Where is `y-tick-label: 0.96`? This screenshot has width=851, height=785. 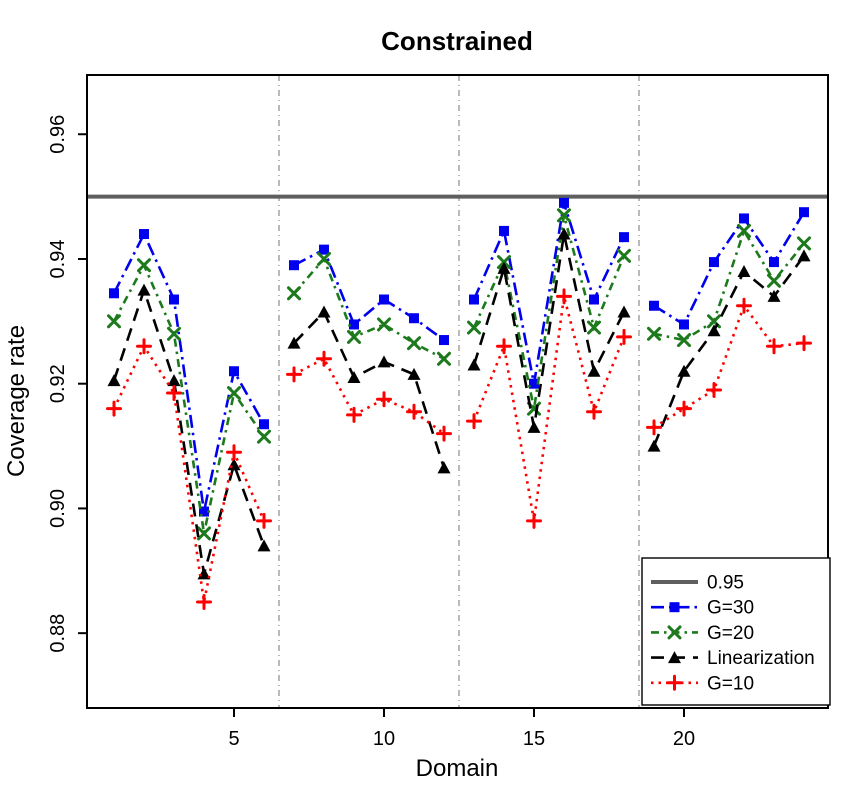 y-tick-label: 0.96 is located at coordinates (58, 134).